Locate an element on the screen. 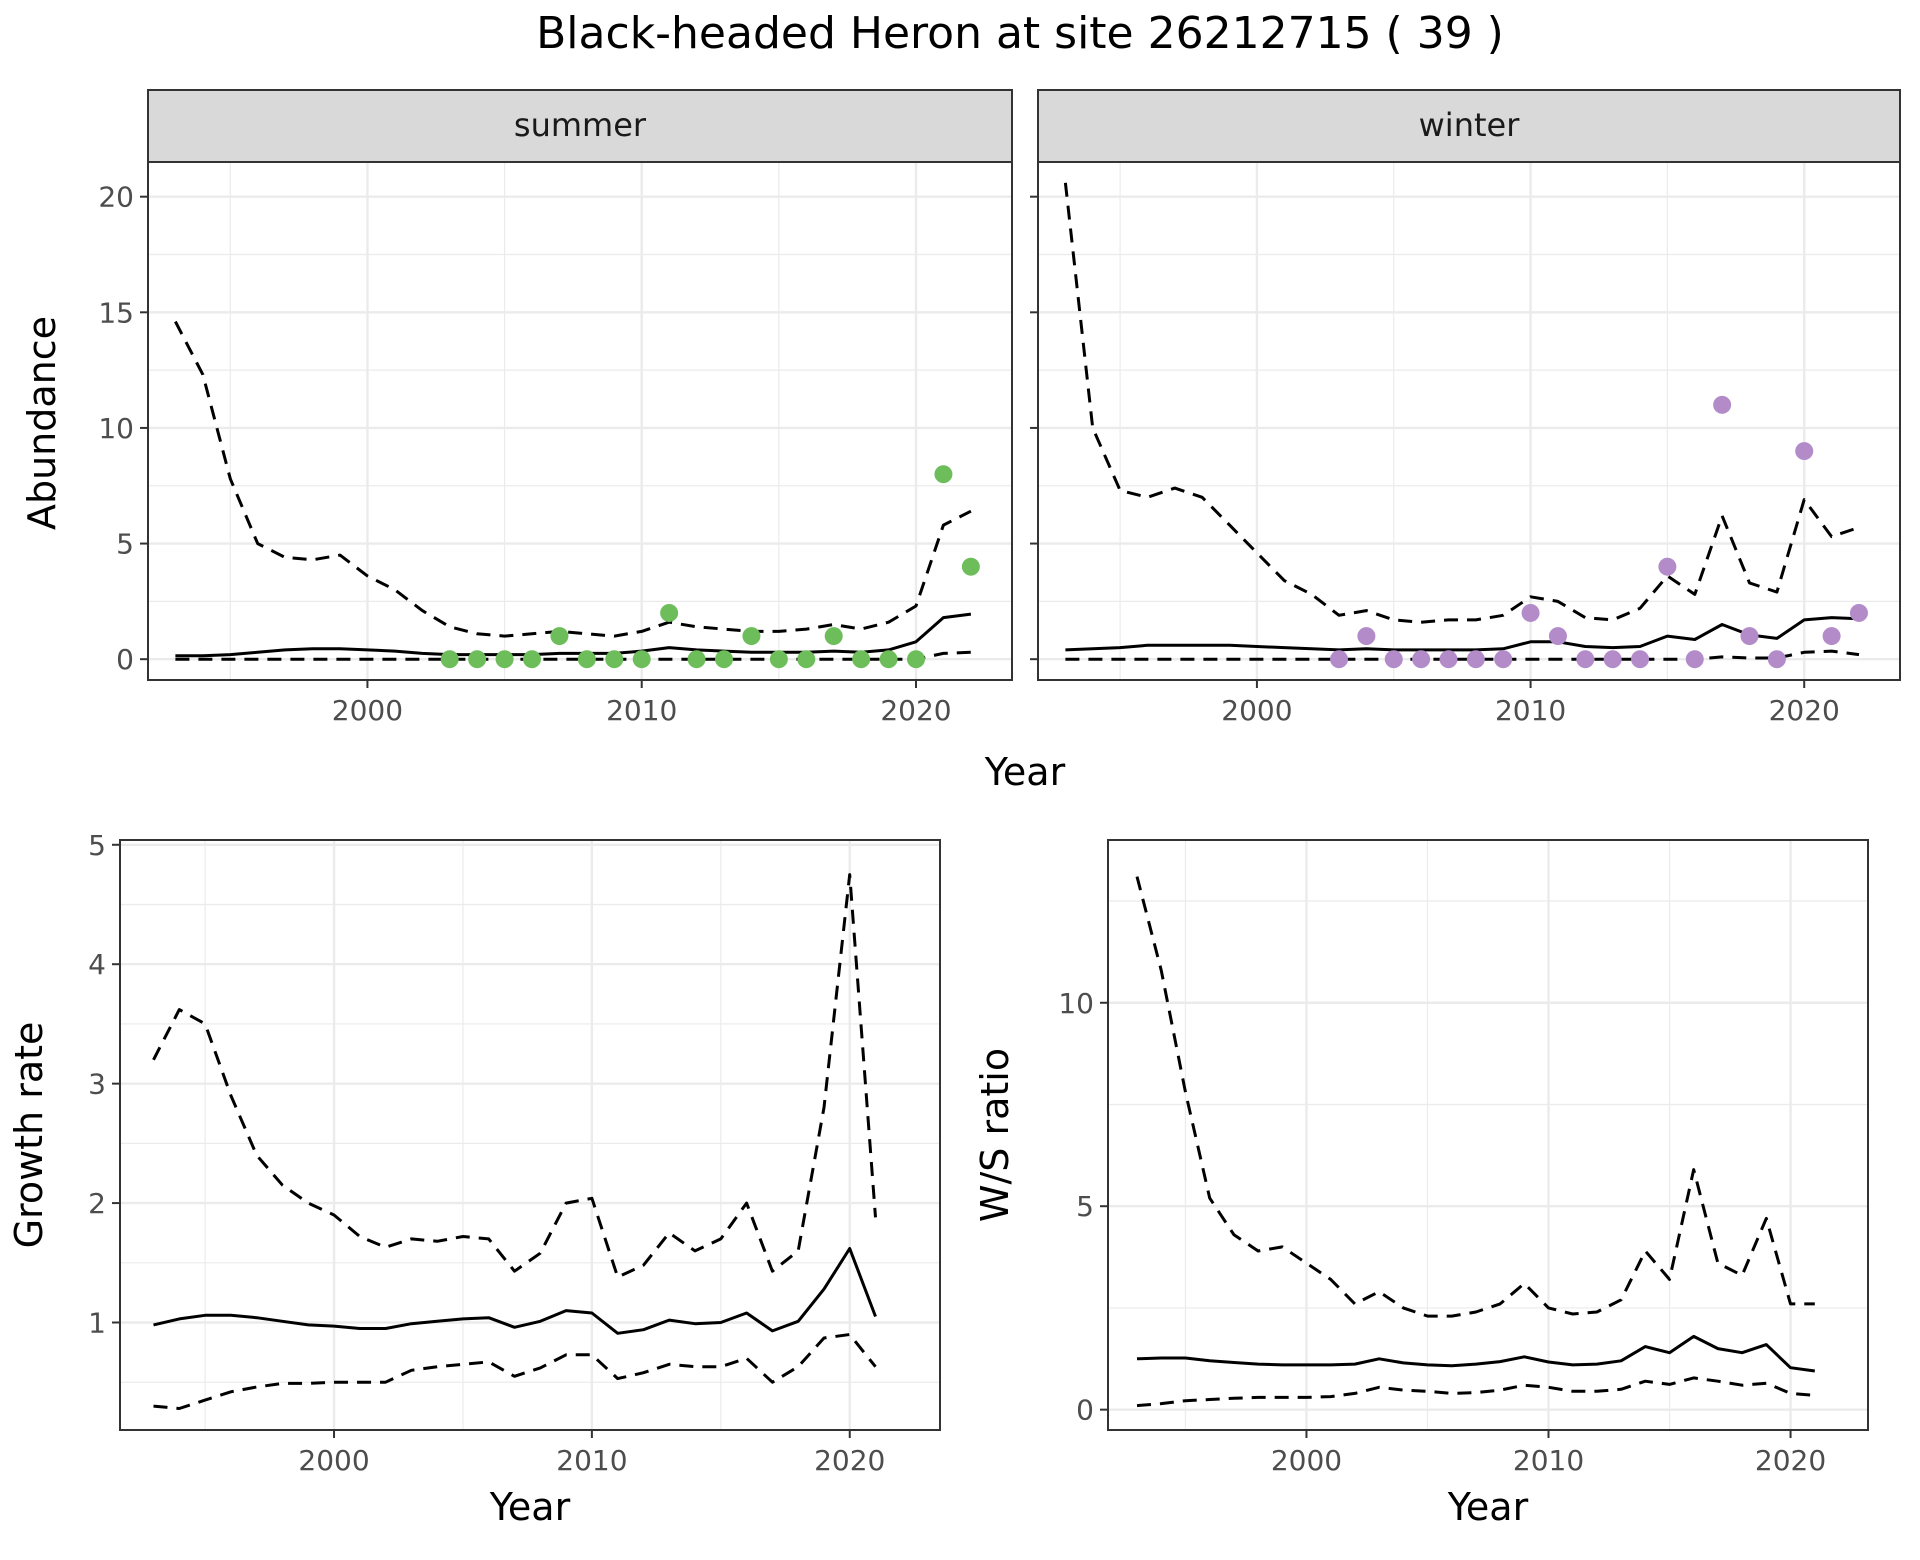 The width and height of the screenshot is (1920, 1560). y-tick-label: 20 is located at coordinates (116, 197).